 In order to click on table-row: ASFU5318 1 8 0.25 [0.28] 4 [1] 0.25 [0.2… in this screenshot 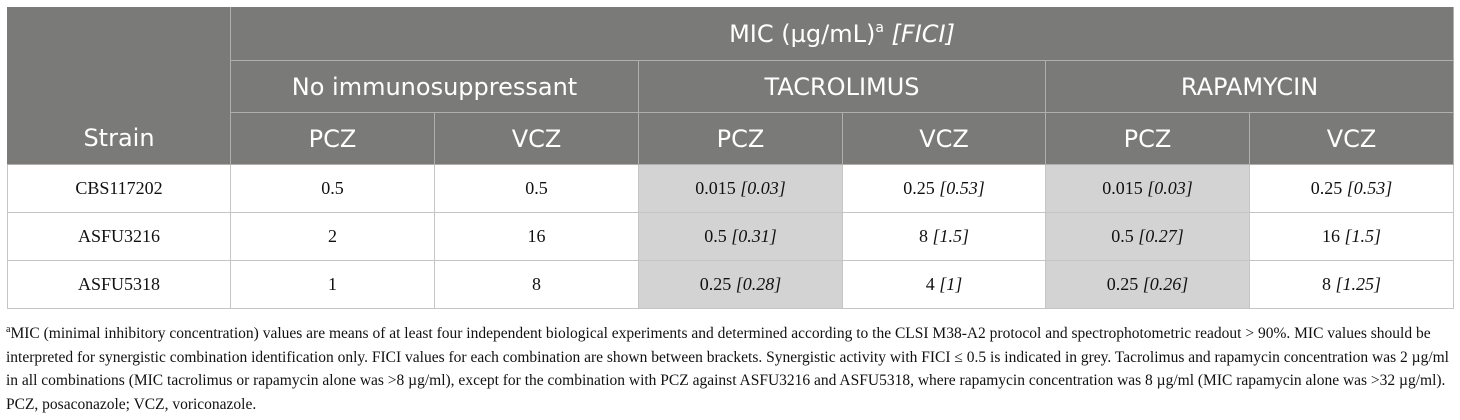, I will do `click(731, 284)`.